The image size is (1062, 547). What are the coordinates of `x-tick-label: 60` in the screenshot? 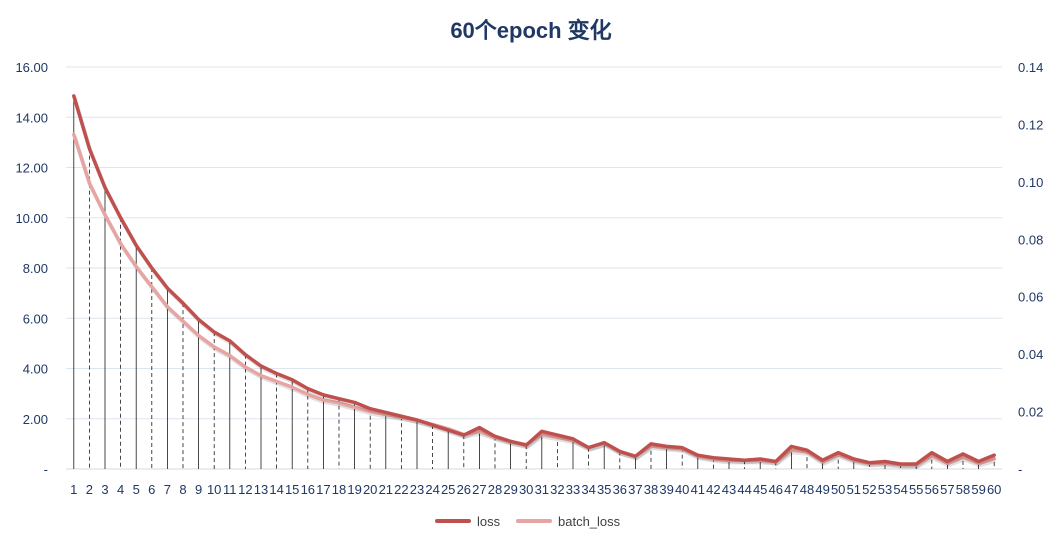 It's located at (994, 489).